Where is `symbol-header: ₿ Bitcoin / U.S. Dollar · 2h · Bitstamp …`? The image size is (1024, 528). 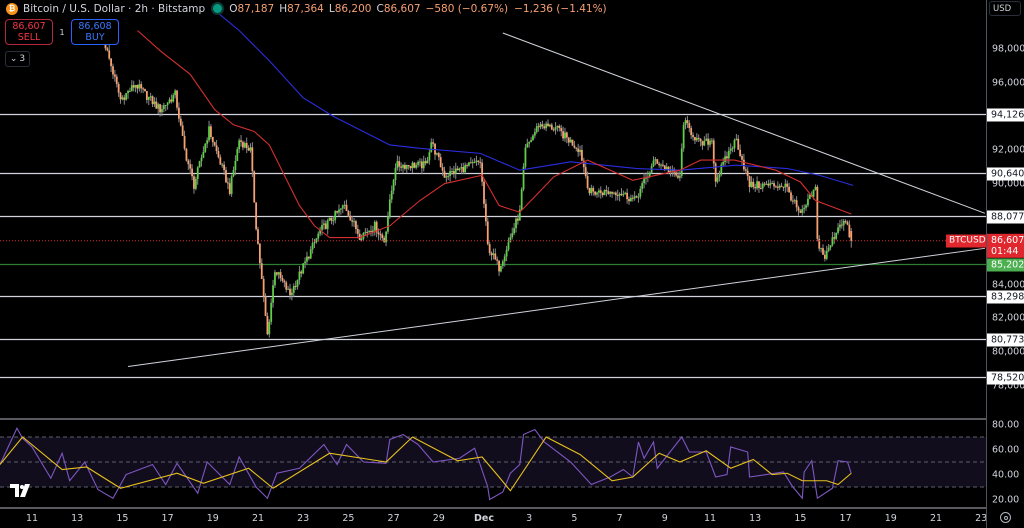
symbol-header: ₿ Bitcoin / U.S. Dollar · 2h · Bitstamp … is located at coordinates (309, 8).